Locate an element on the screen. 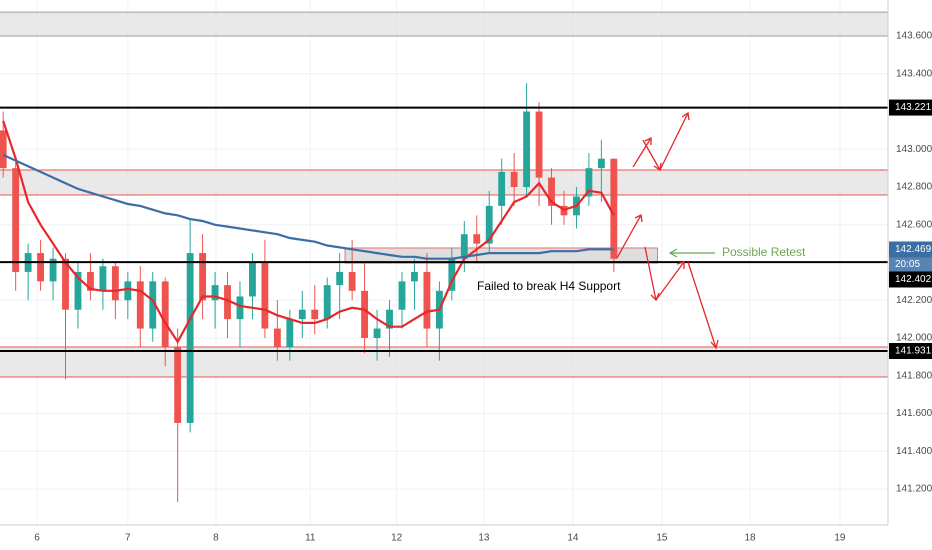 Image resolution: width=932 pixels, height=550 pixels. y-tick-label: 141.600 is located at coordinates (914, 413).